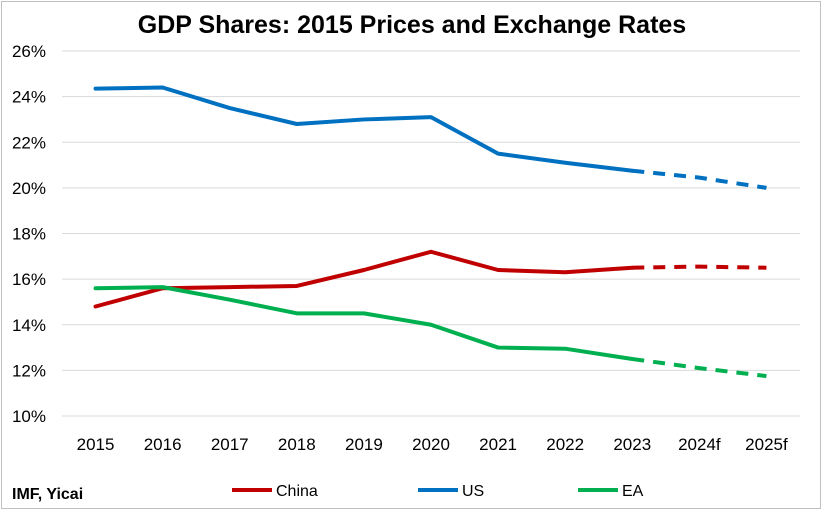  Describe the element at coordinates (699, 179) in the screenshot. I see `series-line-forecast-us` at that location.